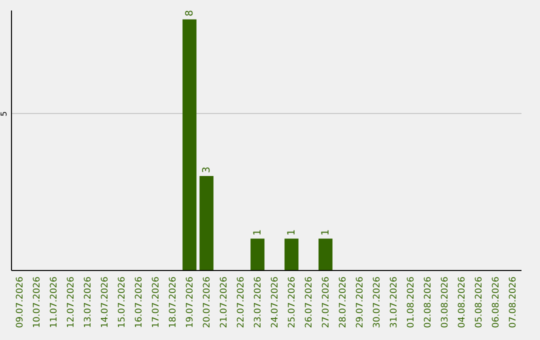 The width and height of the screenshot is (540, 340). What do you see at coordinates (429, 302) in the screenshot?
I see `x-tick-label: 02.08.2026` at bounding box center [429, 302].